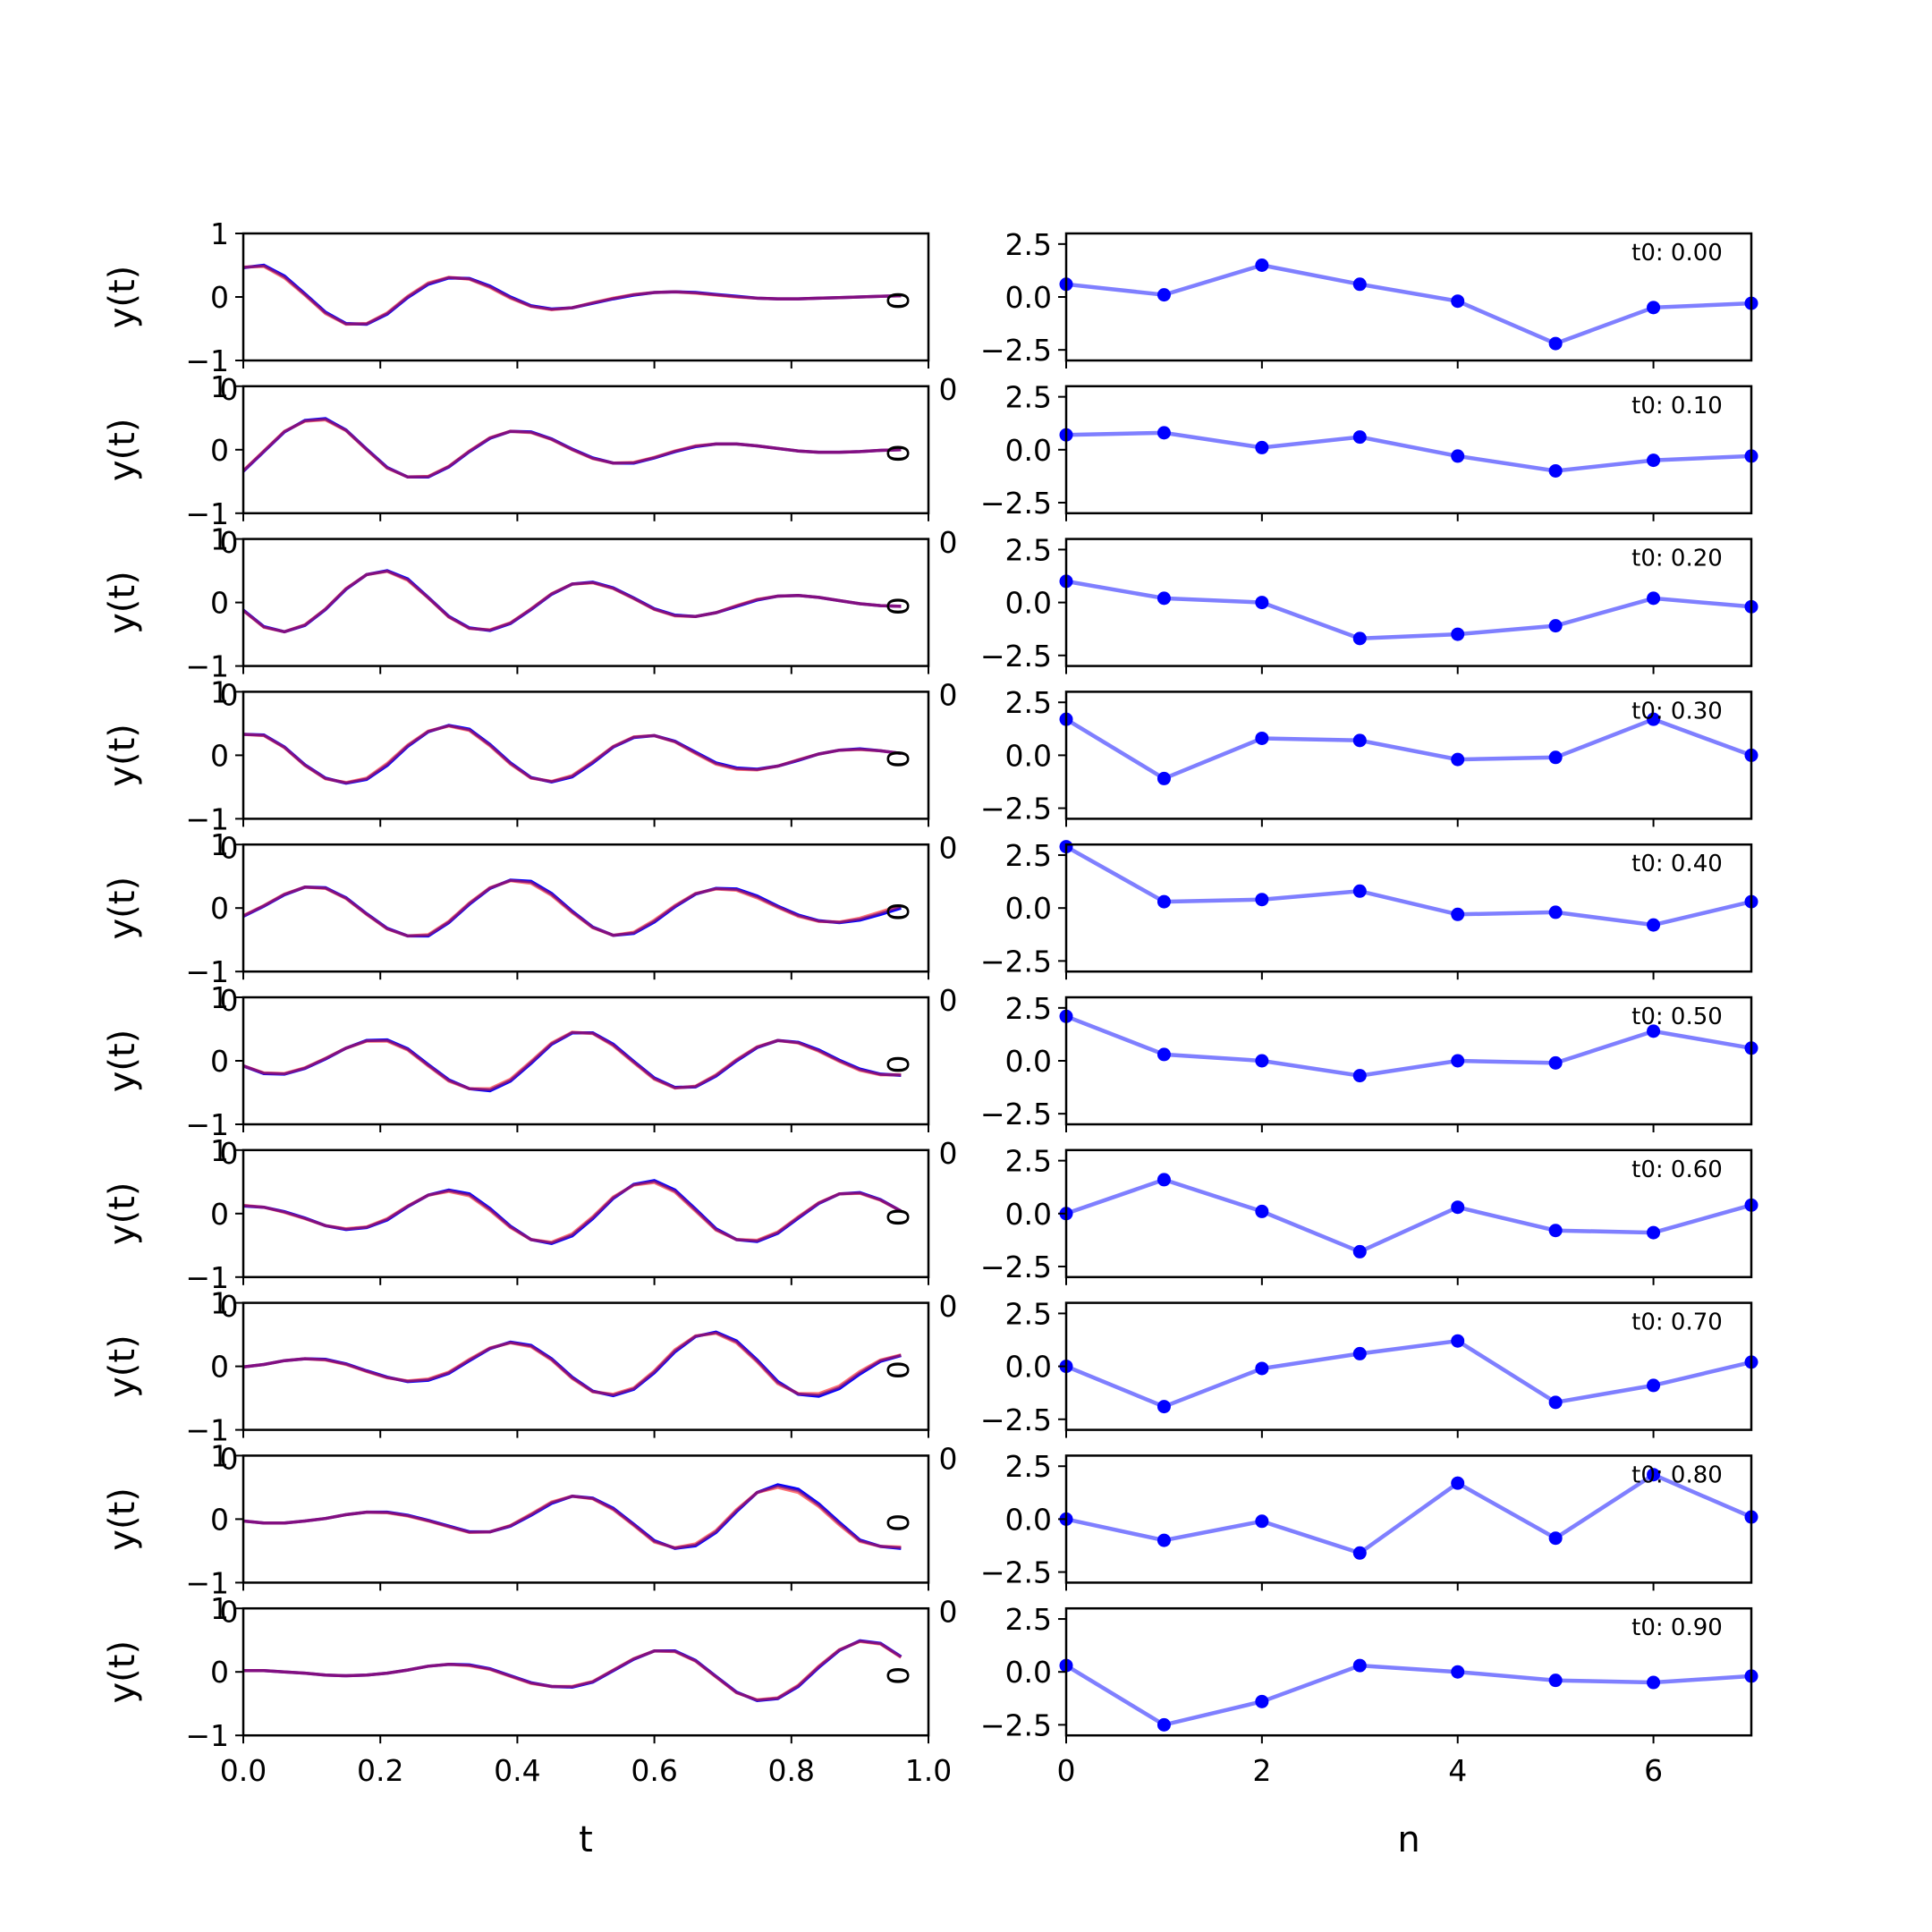 The height and width of the screenshot is (1932, 1932). What do you see at coordinates (586, 1839) in the screenshot?
I see `x-axis-label-left: t` at bounding box center [586, 1839].